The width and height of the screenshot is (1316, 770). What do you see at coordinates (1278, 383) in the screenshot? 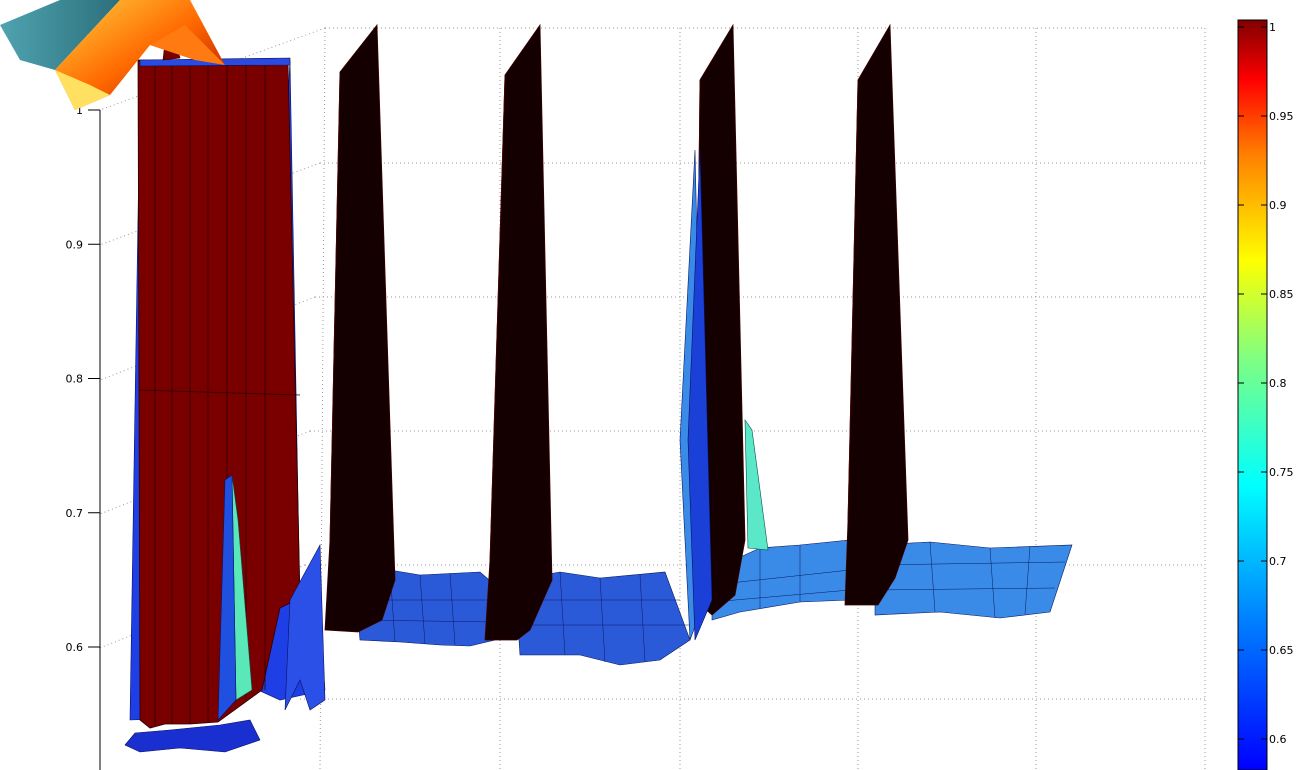
I see `colorbar-tick-label: 0.8` at bounding box center [1278, 383].